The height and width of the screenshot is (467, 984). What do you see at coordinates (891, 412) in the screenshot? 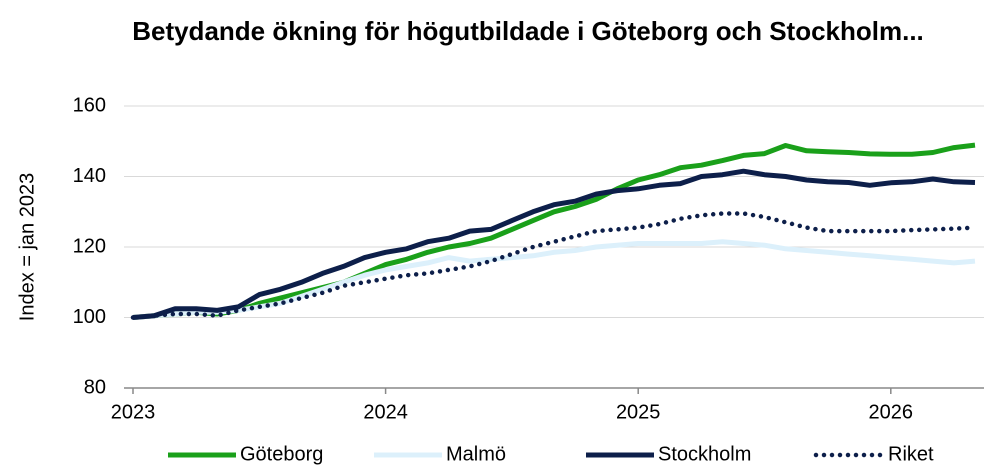
I see `x-tick-label: 2026` at bounding box center [891, 412].